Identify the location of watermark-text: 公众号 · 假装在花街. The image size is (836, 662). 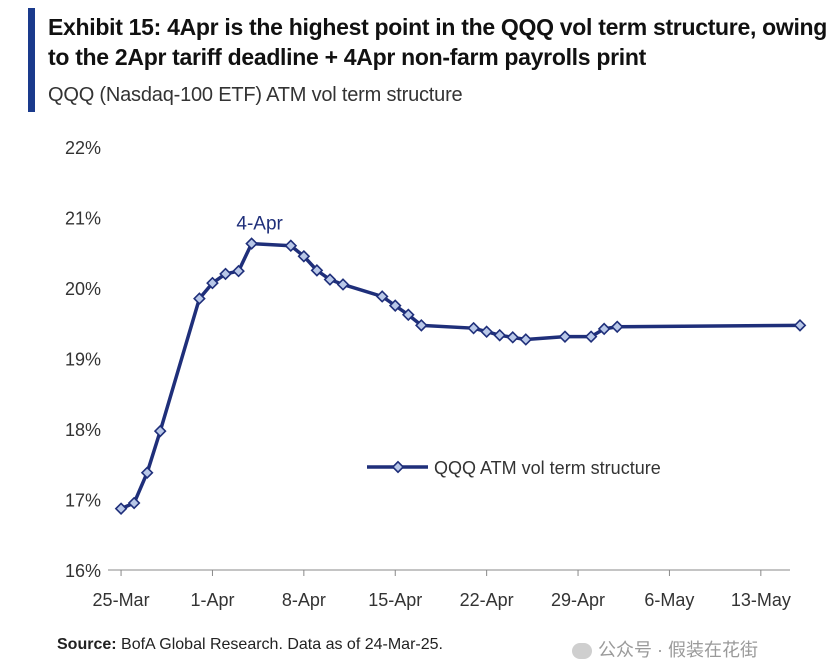
(678, 650).